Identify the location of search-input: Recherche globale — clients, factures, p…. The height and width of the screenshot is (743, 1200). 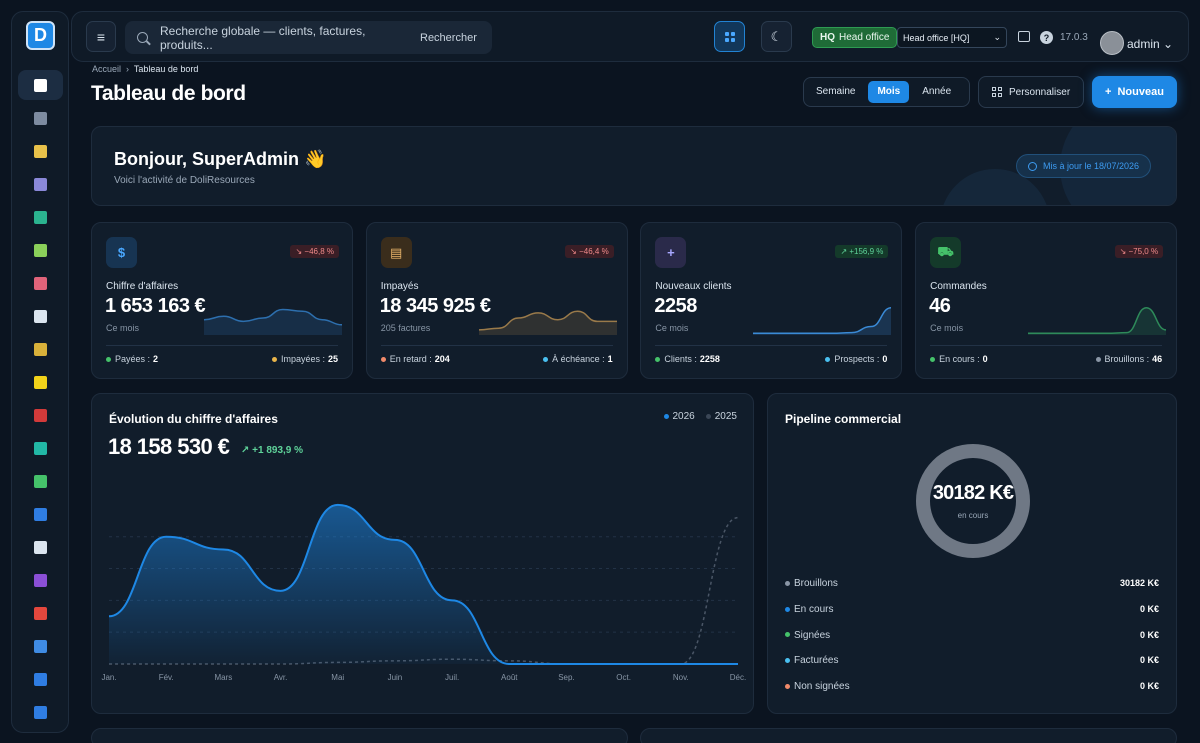
(263, 37).